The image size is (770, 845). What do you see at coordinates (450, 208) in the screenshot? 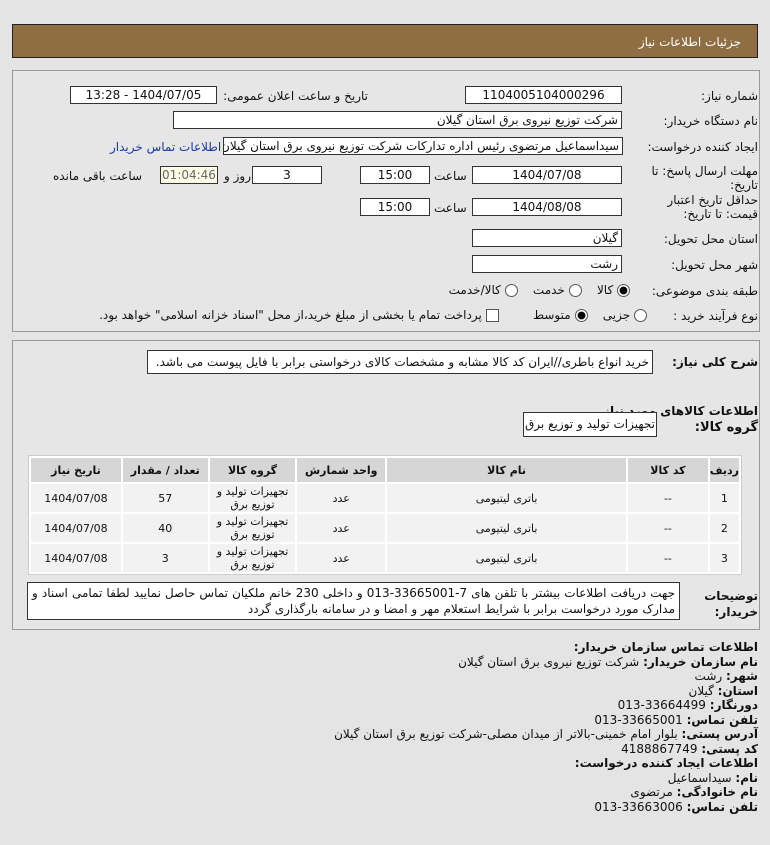
I see `validity-time-label: ساعت` at bounding box center [450, 208].